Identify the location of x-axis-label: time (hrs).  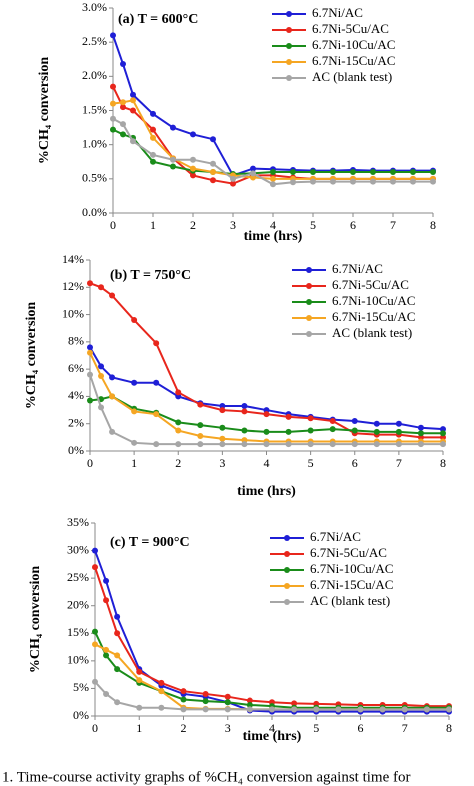
(266, 491).